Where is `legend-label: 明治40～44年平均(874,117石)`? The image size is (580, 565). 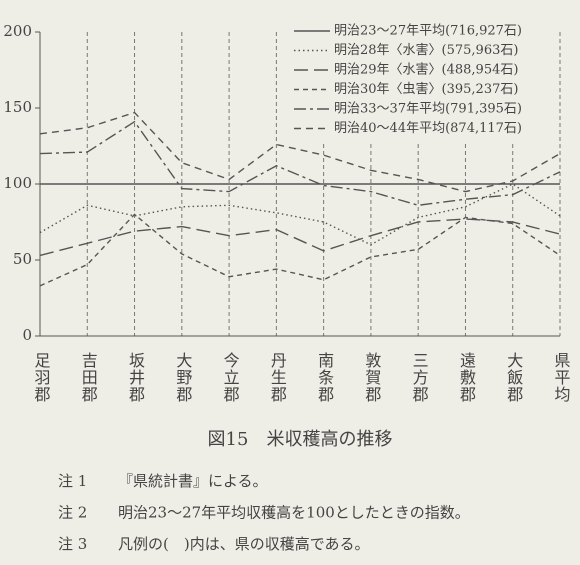 legend-label: 明治40～44年平均(874,117石) is located at coordinates (428, 128).